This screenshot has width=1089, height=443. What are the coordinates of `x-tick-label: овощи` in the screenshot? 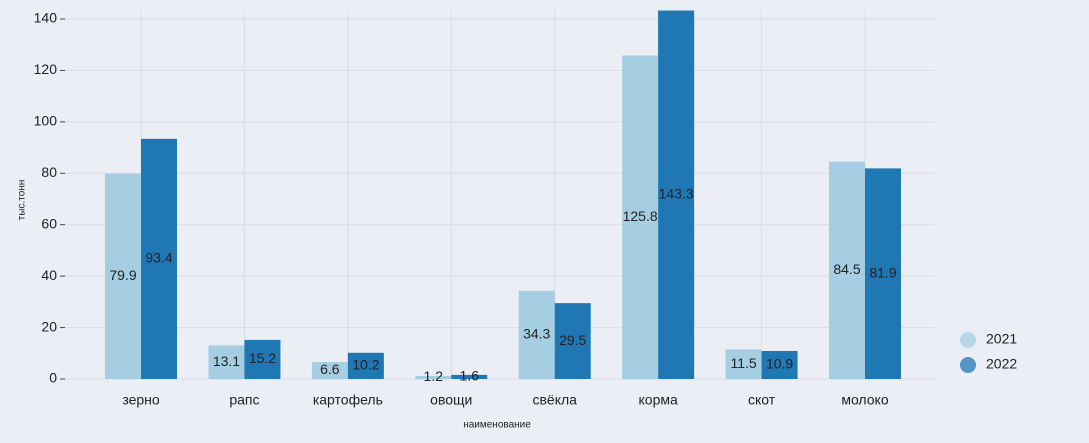 It's located at (451, 400).